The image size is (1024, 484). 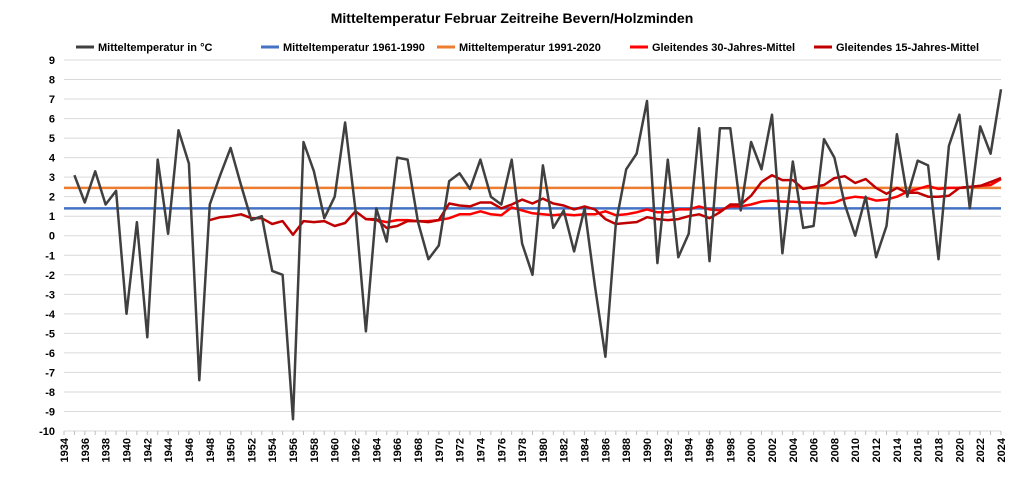 I want to click on y-tick-label: 3, so click(x=52, y=178).